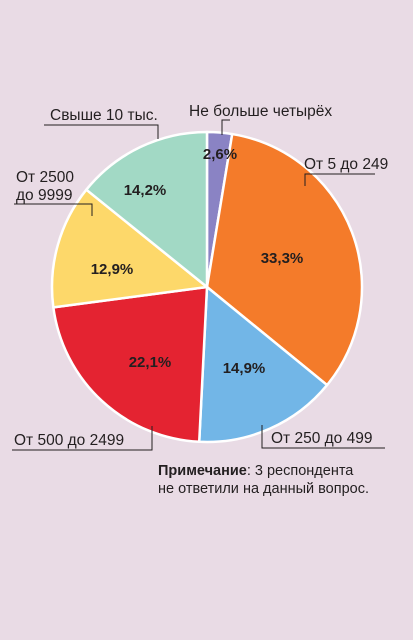 This screenshot has height=640, width=413. What do you see at coordinates (202, 471) in the screenshot?
I see `note-bold: Примечание` at bounding box center [202, 471].